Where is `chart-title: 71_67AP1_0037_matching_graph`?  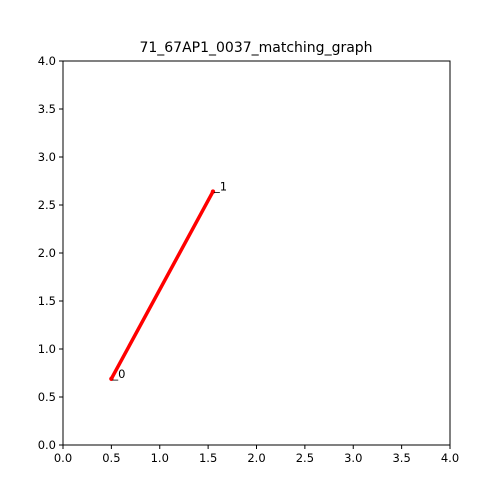 chart-title: 71_67AP1_0037_matching_graph is located at coordinates (255, 48).